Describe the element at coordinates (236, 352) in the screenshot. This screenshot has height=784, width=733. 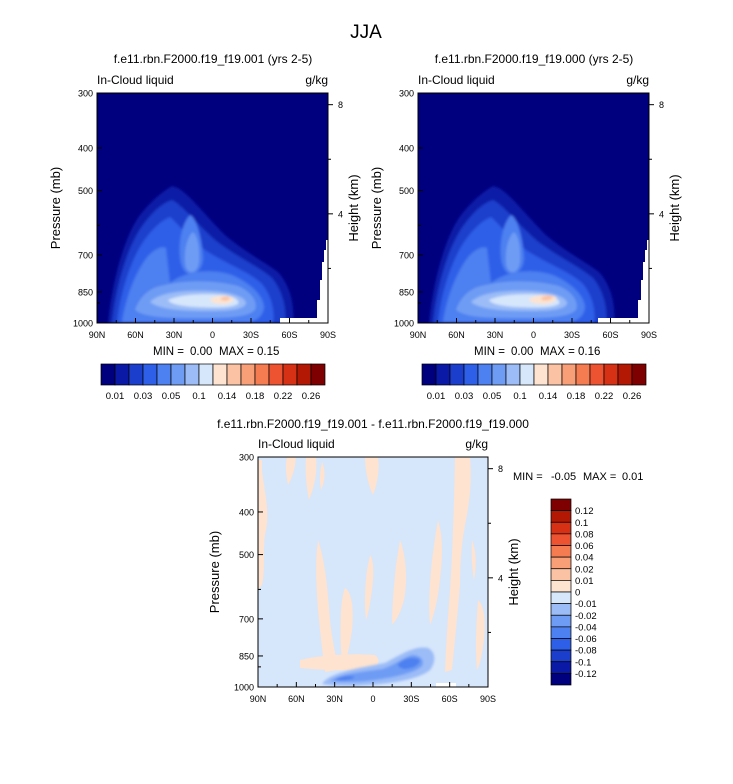
I see `panel-1-max-label: MAX =` at that location.